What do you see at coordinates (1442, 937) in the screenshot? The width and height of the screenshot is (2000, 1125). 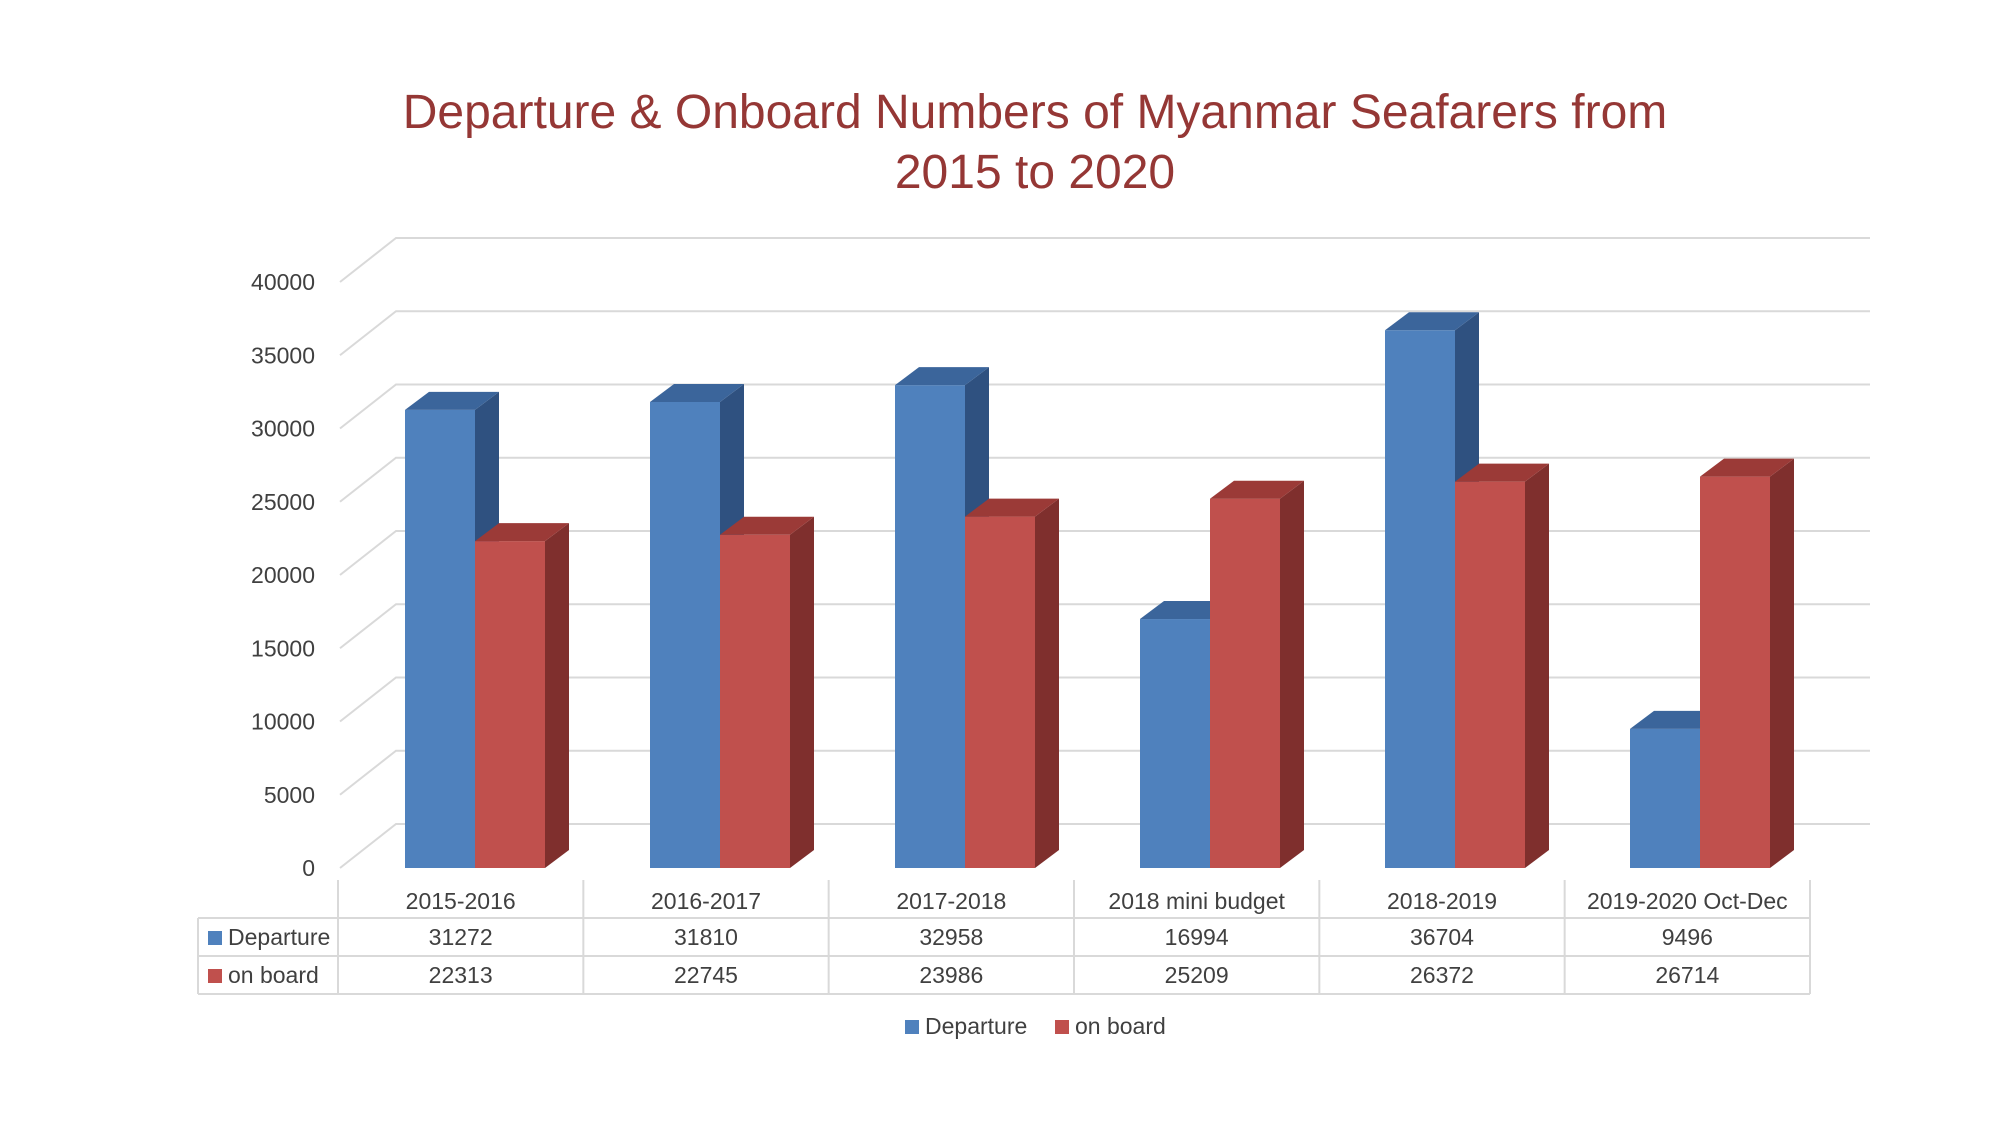 I see `data-label: 36704` at bounding box center [1442, 937].